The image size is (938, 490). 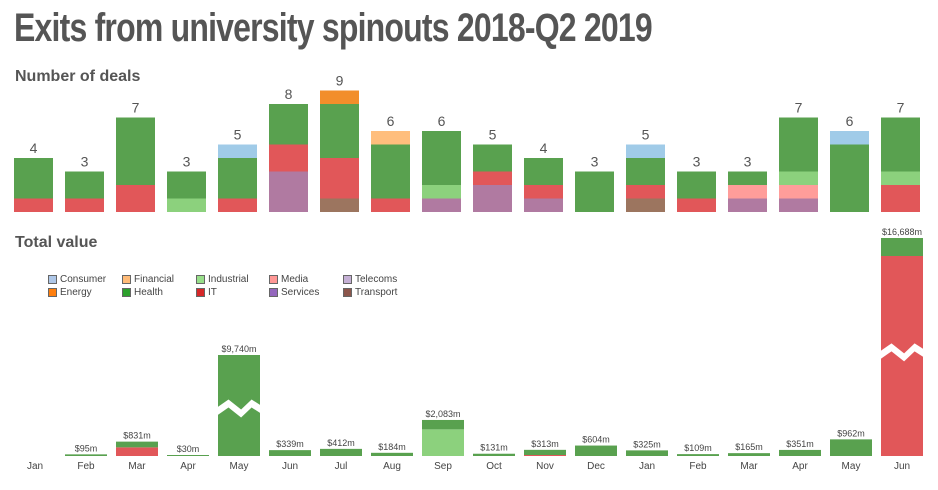 I want to click on legend-label: Services, so click(x=300, y=292).